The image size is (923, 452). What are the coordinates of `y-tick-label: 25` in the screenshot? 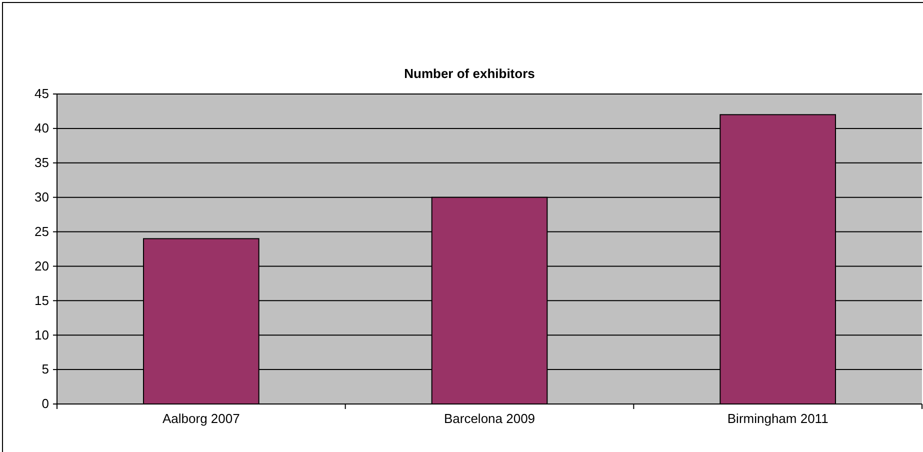 It's located at (41, 231).